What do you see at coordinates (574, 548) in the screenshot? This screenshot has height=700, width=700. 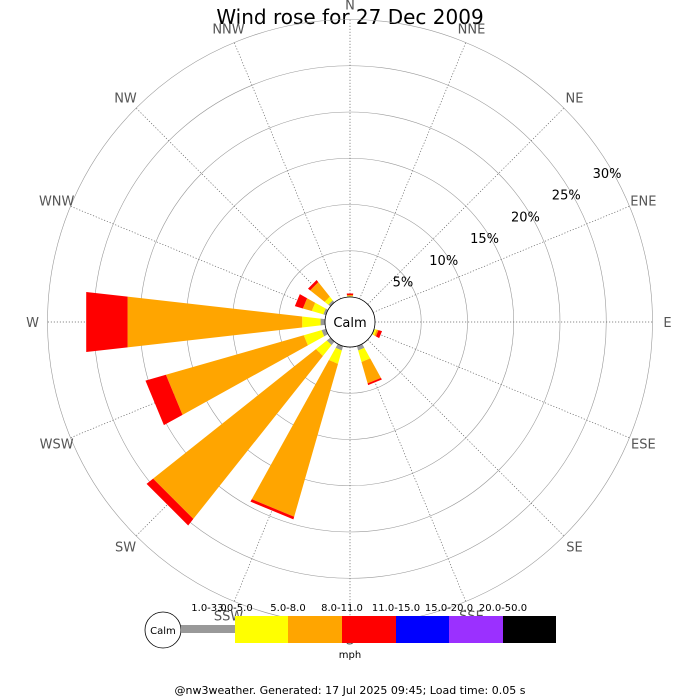 I see `direction-label-se: SE` at bounding box center [574, 548].